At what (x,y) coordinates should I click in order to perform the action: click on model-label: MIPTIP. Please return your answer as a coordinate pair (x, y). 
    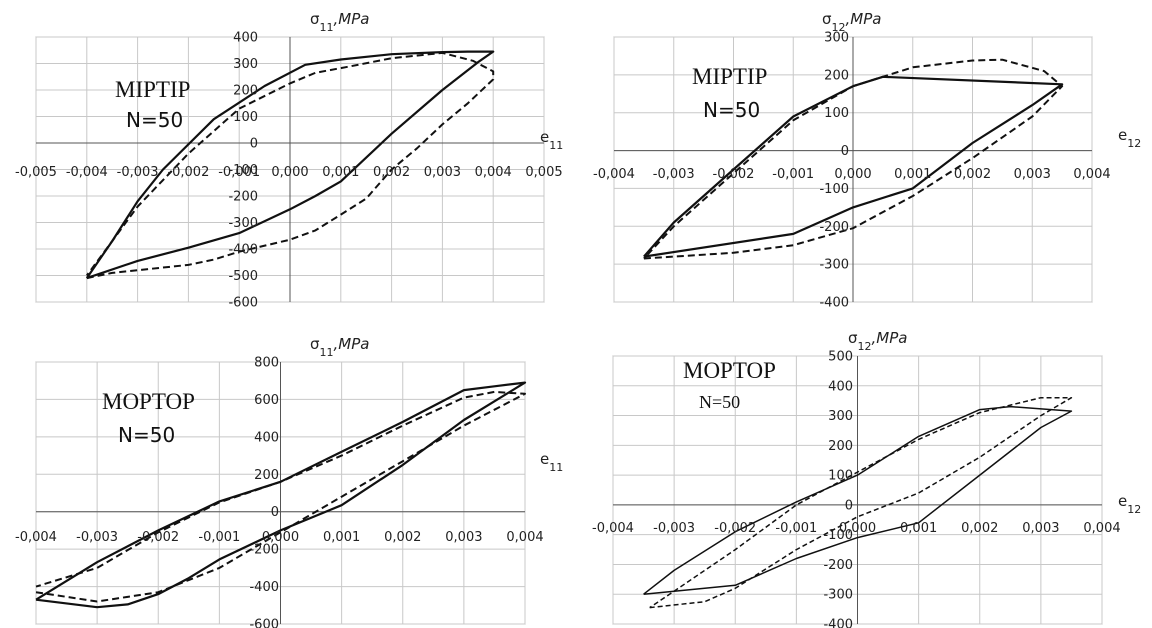
    Looking at the image, I should click on (152, 89).